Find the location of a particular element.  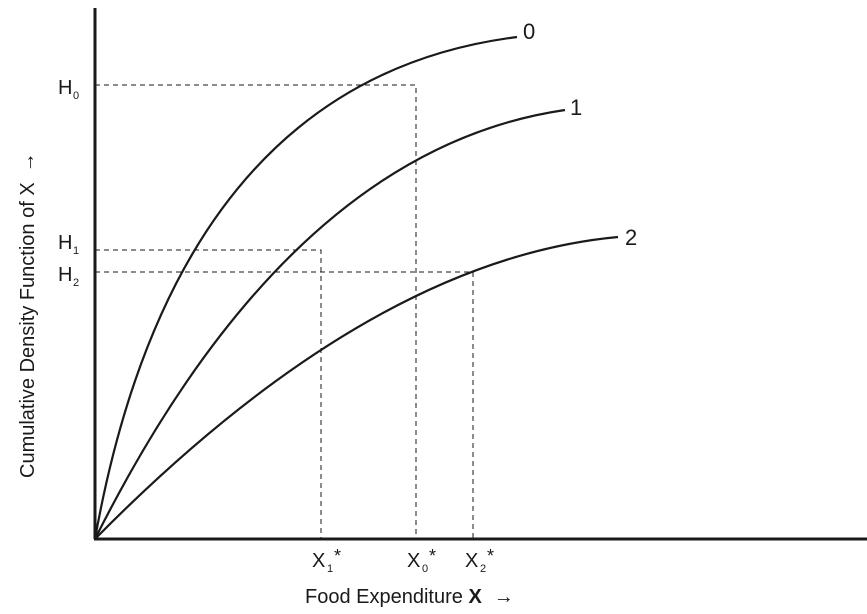

y-mark-h0: H 0 is located at coordinates (68, 89).